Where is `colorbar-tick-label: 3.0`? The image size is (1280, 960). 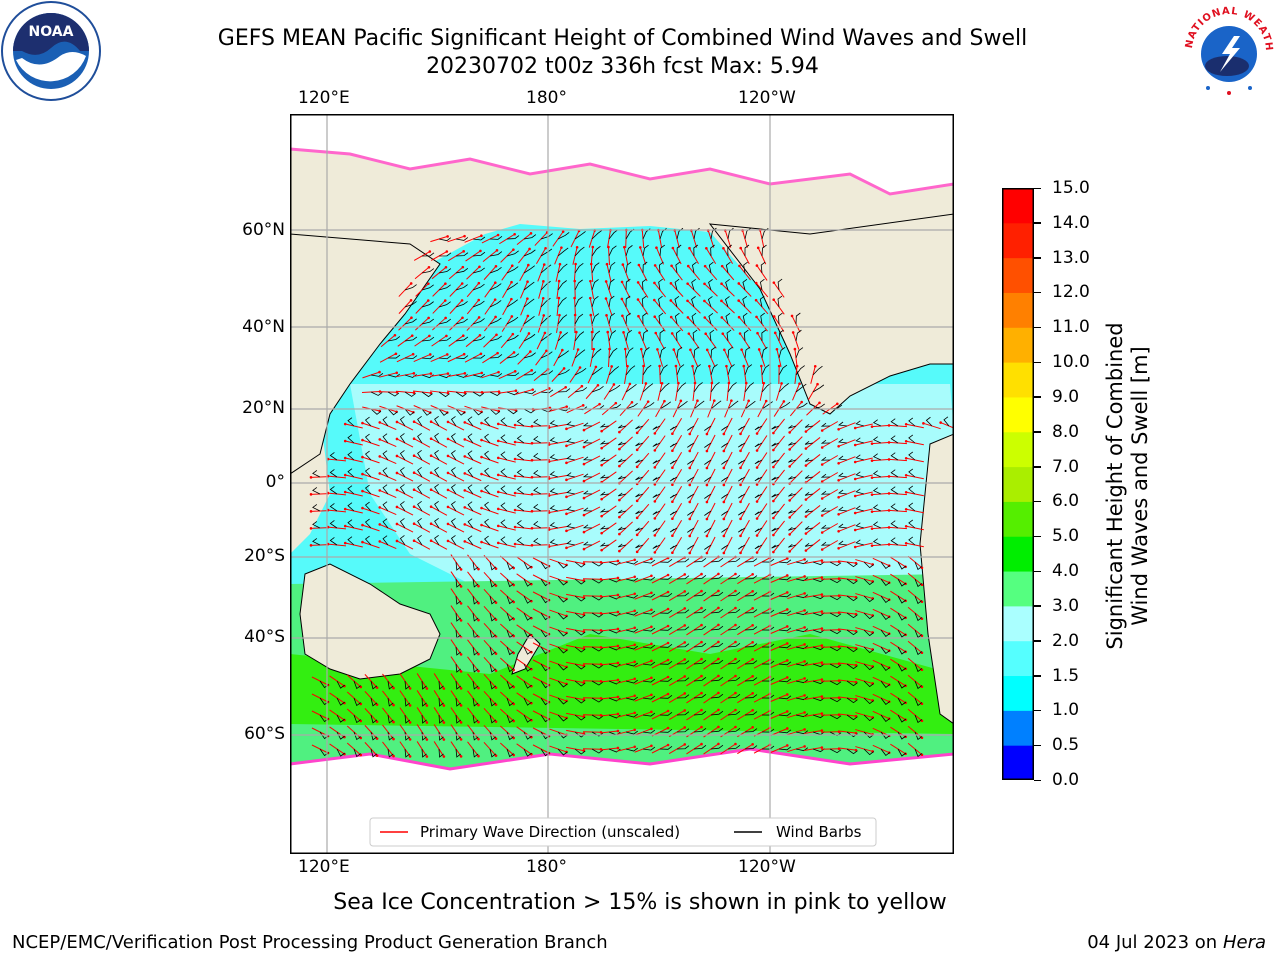 colorbar-tick-label: 3.0 is located at coordinates (1066, 605).